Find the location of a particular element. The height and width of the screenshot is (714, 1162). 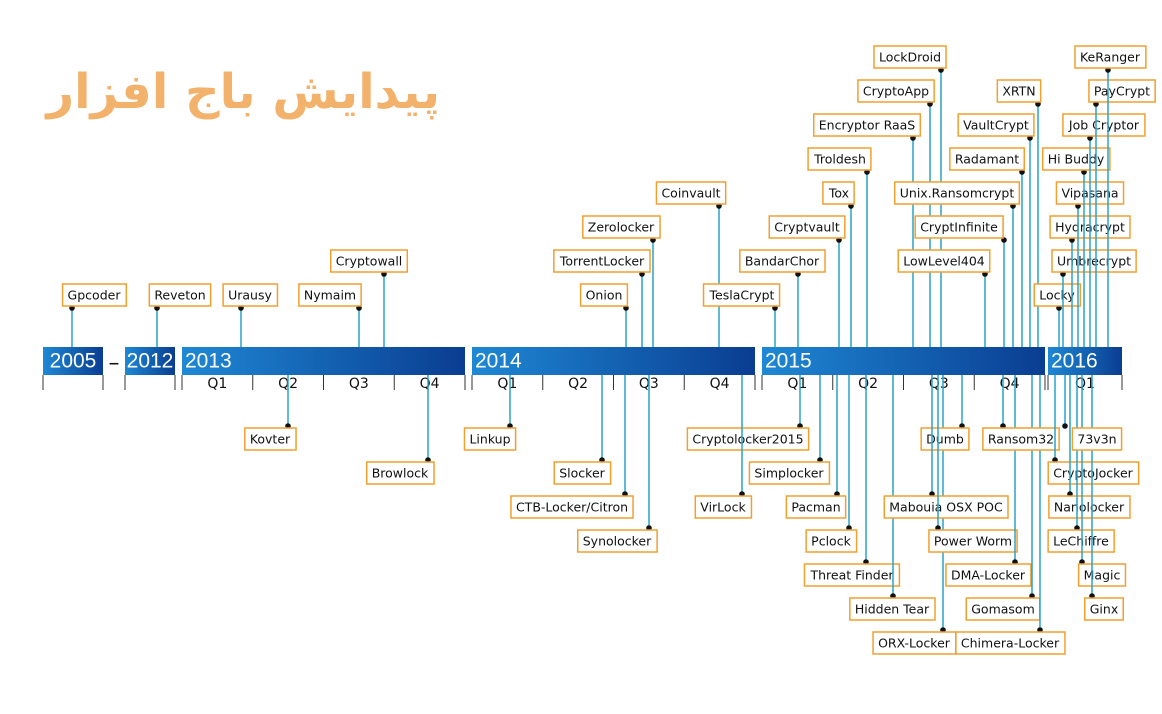

event-label: Mabouia OSX POC is located at coordinates (946, 507).